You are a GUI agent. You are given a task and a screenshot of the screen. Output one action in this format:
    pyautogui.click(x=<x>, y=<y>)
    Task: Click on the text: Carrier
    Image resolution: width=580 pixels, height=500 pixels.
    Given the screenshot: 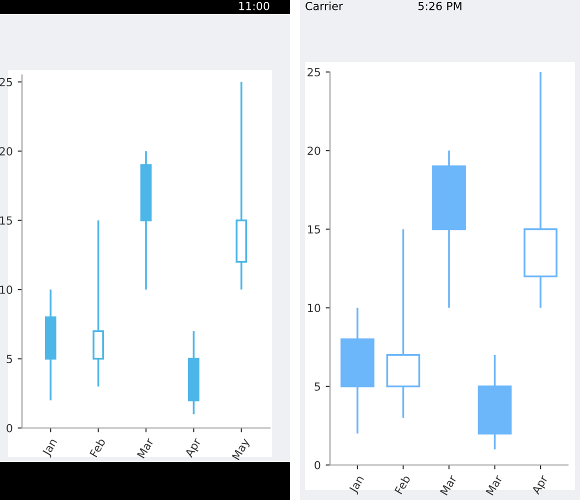 What is the action you would take?
    pyautogui.click(x=324, y=6)
    